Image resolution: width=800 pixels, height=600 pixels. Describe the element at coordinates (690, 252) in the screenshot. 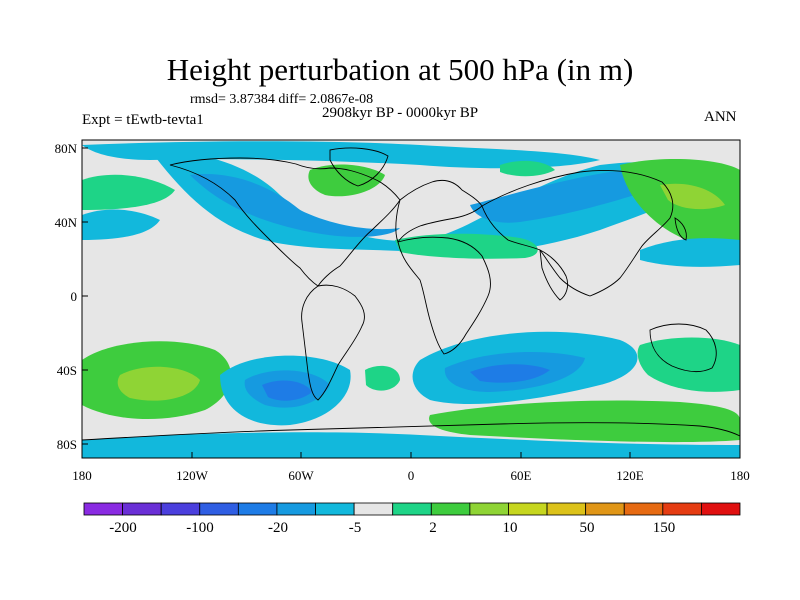

I see `contour-blue-kuroshio` at that location.